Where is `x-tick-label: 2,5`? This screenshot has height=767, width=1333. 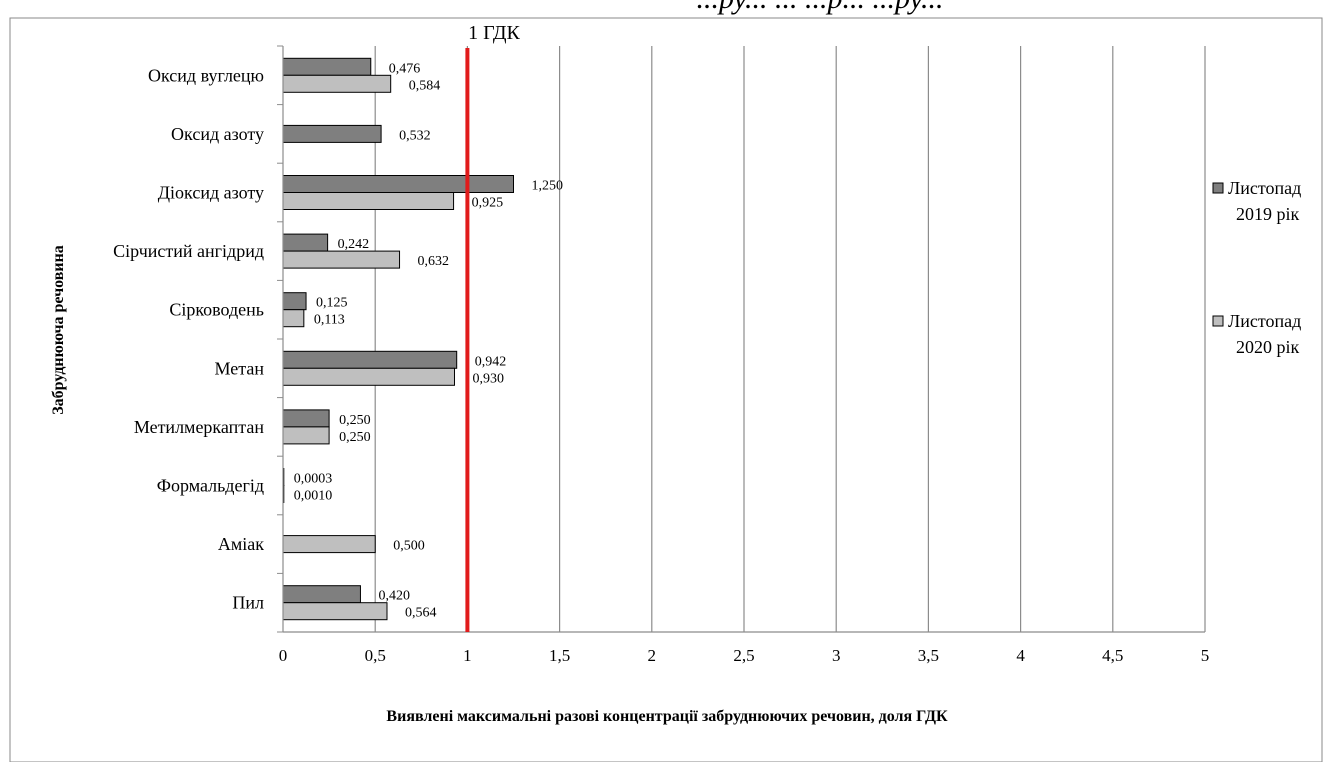
x-tick-label: 2,5 is located at coordinates (743, 655).